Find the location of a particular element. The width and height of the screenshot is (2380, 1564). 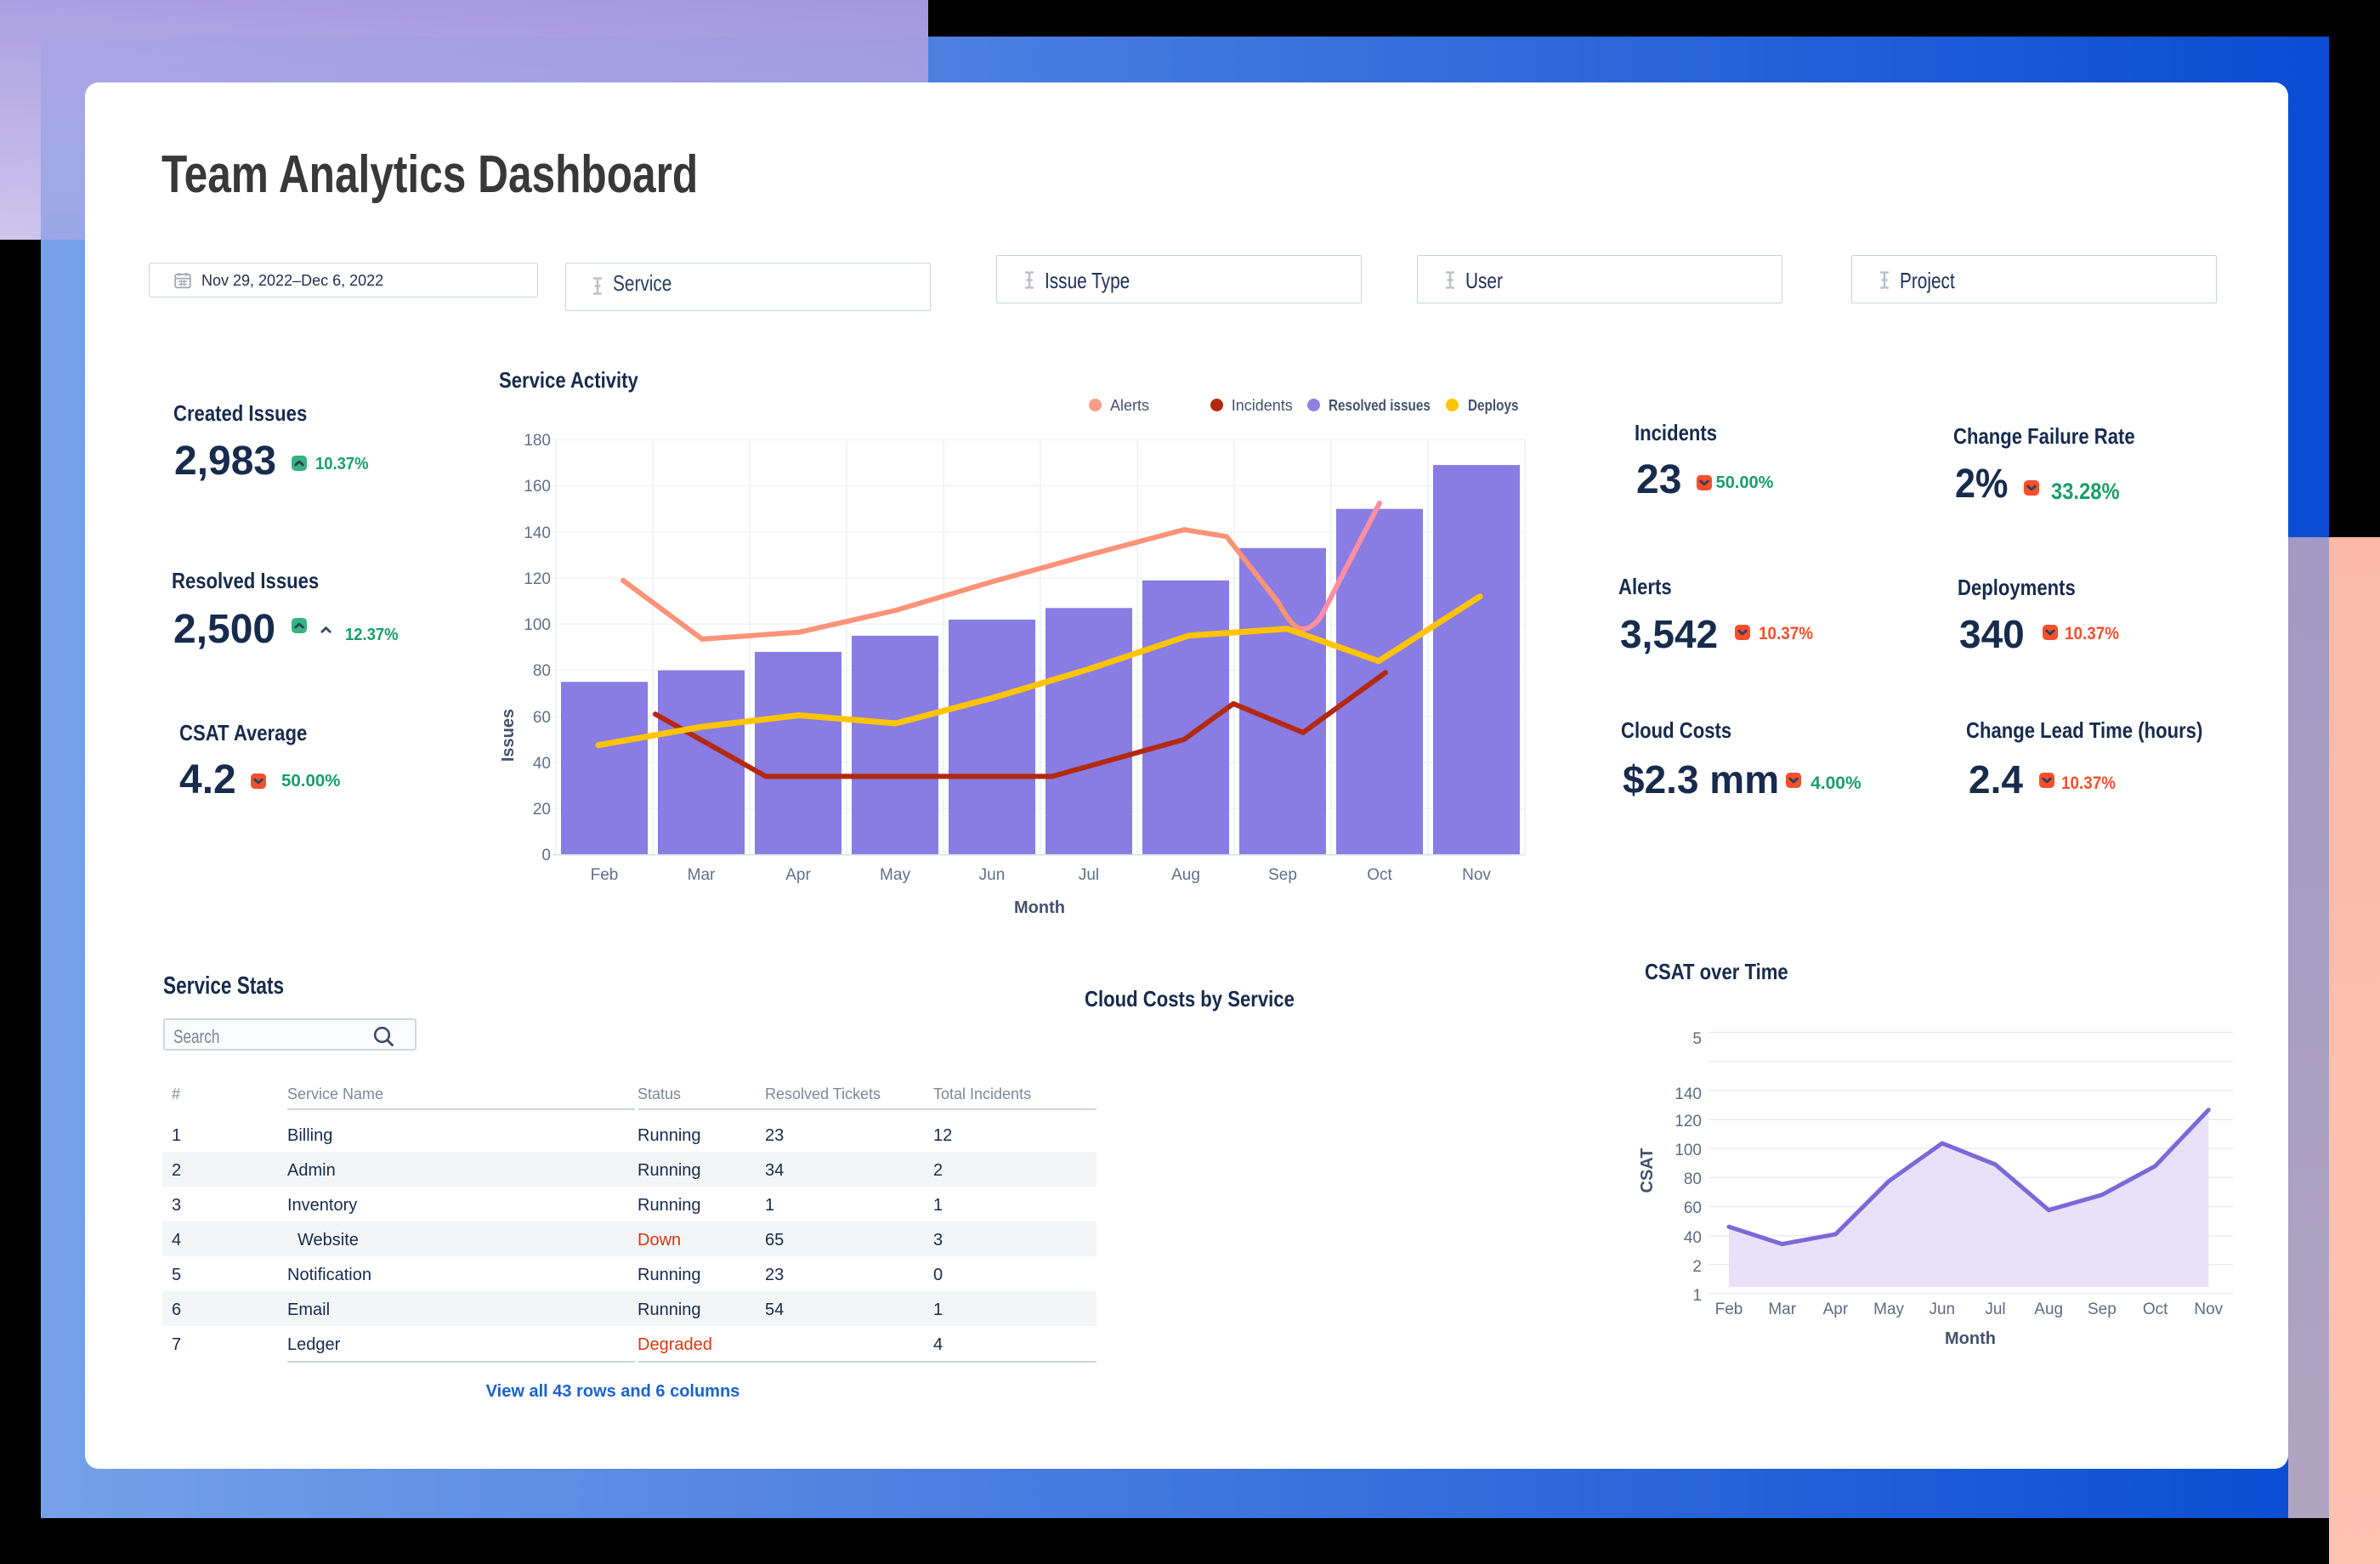

svg-text: 1 is located at coordinates (1697, 1296).